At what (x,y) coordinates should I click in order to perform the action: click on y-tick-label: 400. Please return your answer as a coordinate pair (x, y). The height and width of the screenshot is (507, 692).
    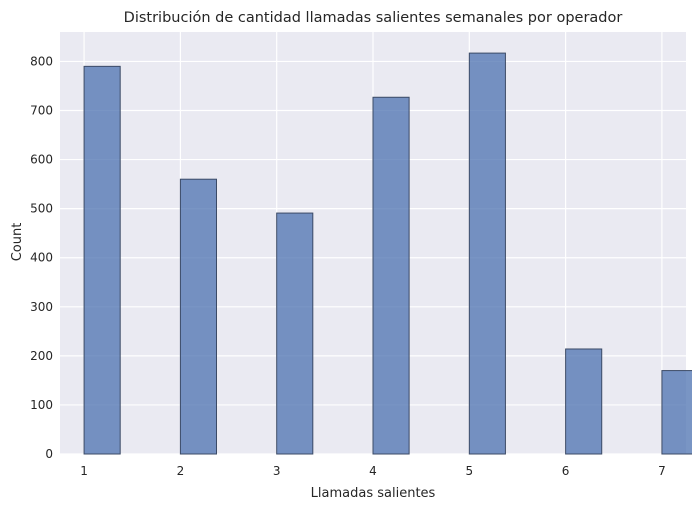
    Looking at the image, I should click on (41, 258).